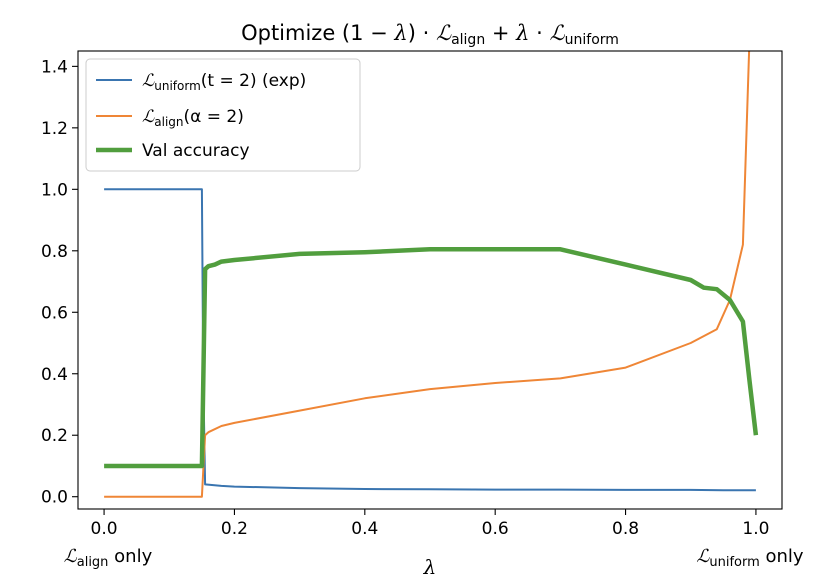 The height and width of the screenshot is (582, 840). Describe the element at coordinates (54, 498) in the screenshot. I see `y-tick-label-0: 0.0` at that location.